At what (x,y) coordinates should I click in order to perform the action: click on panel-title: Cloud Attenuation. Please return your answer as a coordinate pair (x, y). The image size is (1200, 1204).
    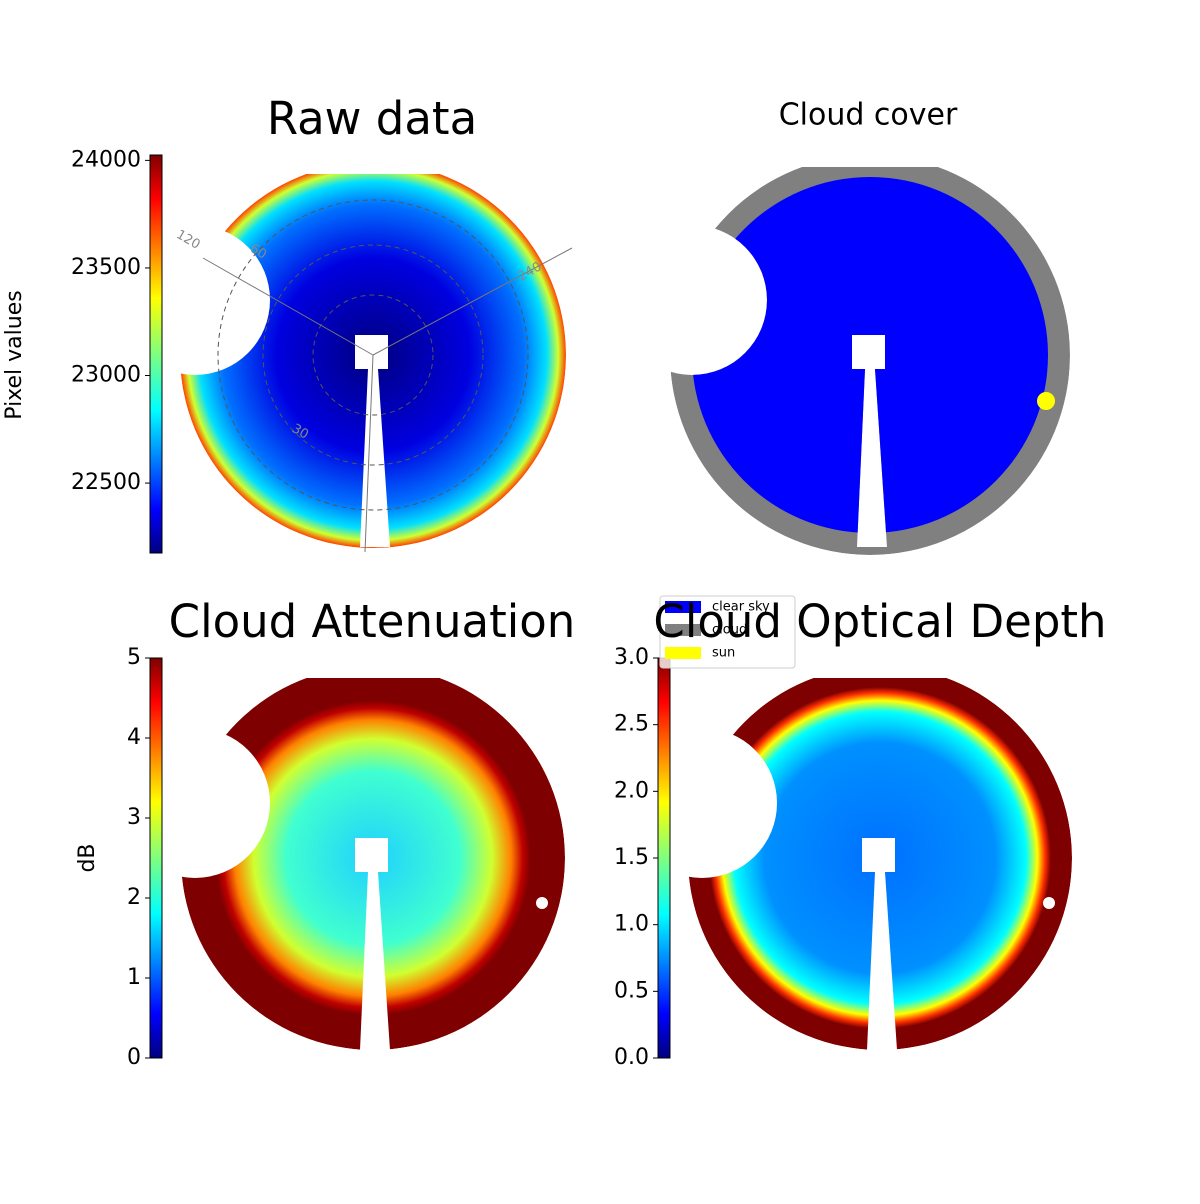
    Looking at the image, I should click on (372, 621).